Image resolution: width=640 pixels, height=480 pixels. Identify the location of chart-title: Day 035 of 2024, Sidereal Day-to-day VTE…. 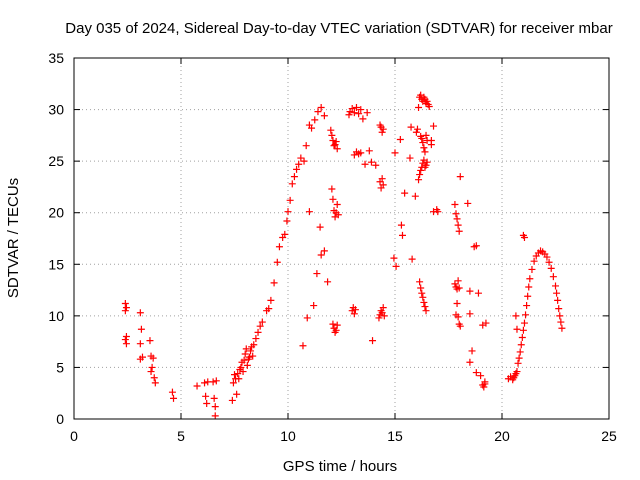
(338, 28).